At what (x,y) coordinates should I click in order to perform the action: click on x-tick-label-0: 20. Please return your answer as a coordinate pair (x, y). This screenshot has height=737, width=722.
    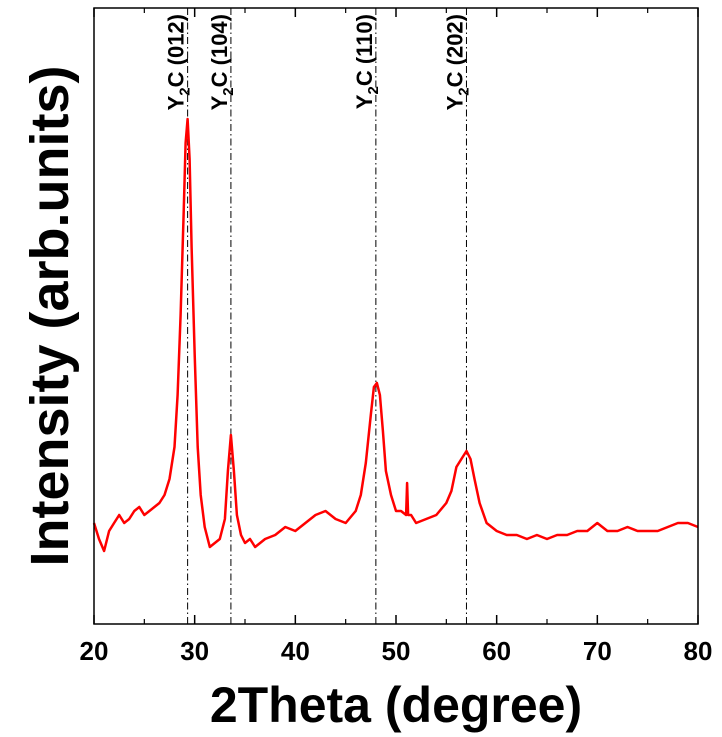
    Looking at the image, I should click on (94, 651).